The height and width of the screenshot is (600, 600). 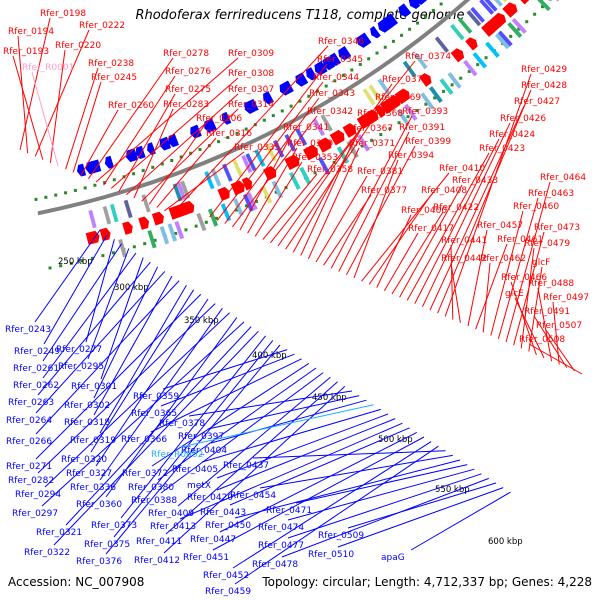 I want to click on scale-tick-label: 250 kbp, so click(x=75, y=262).